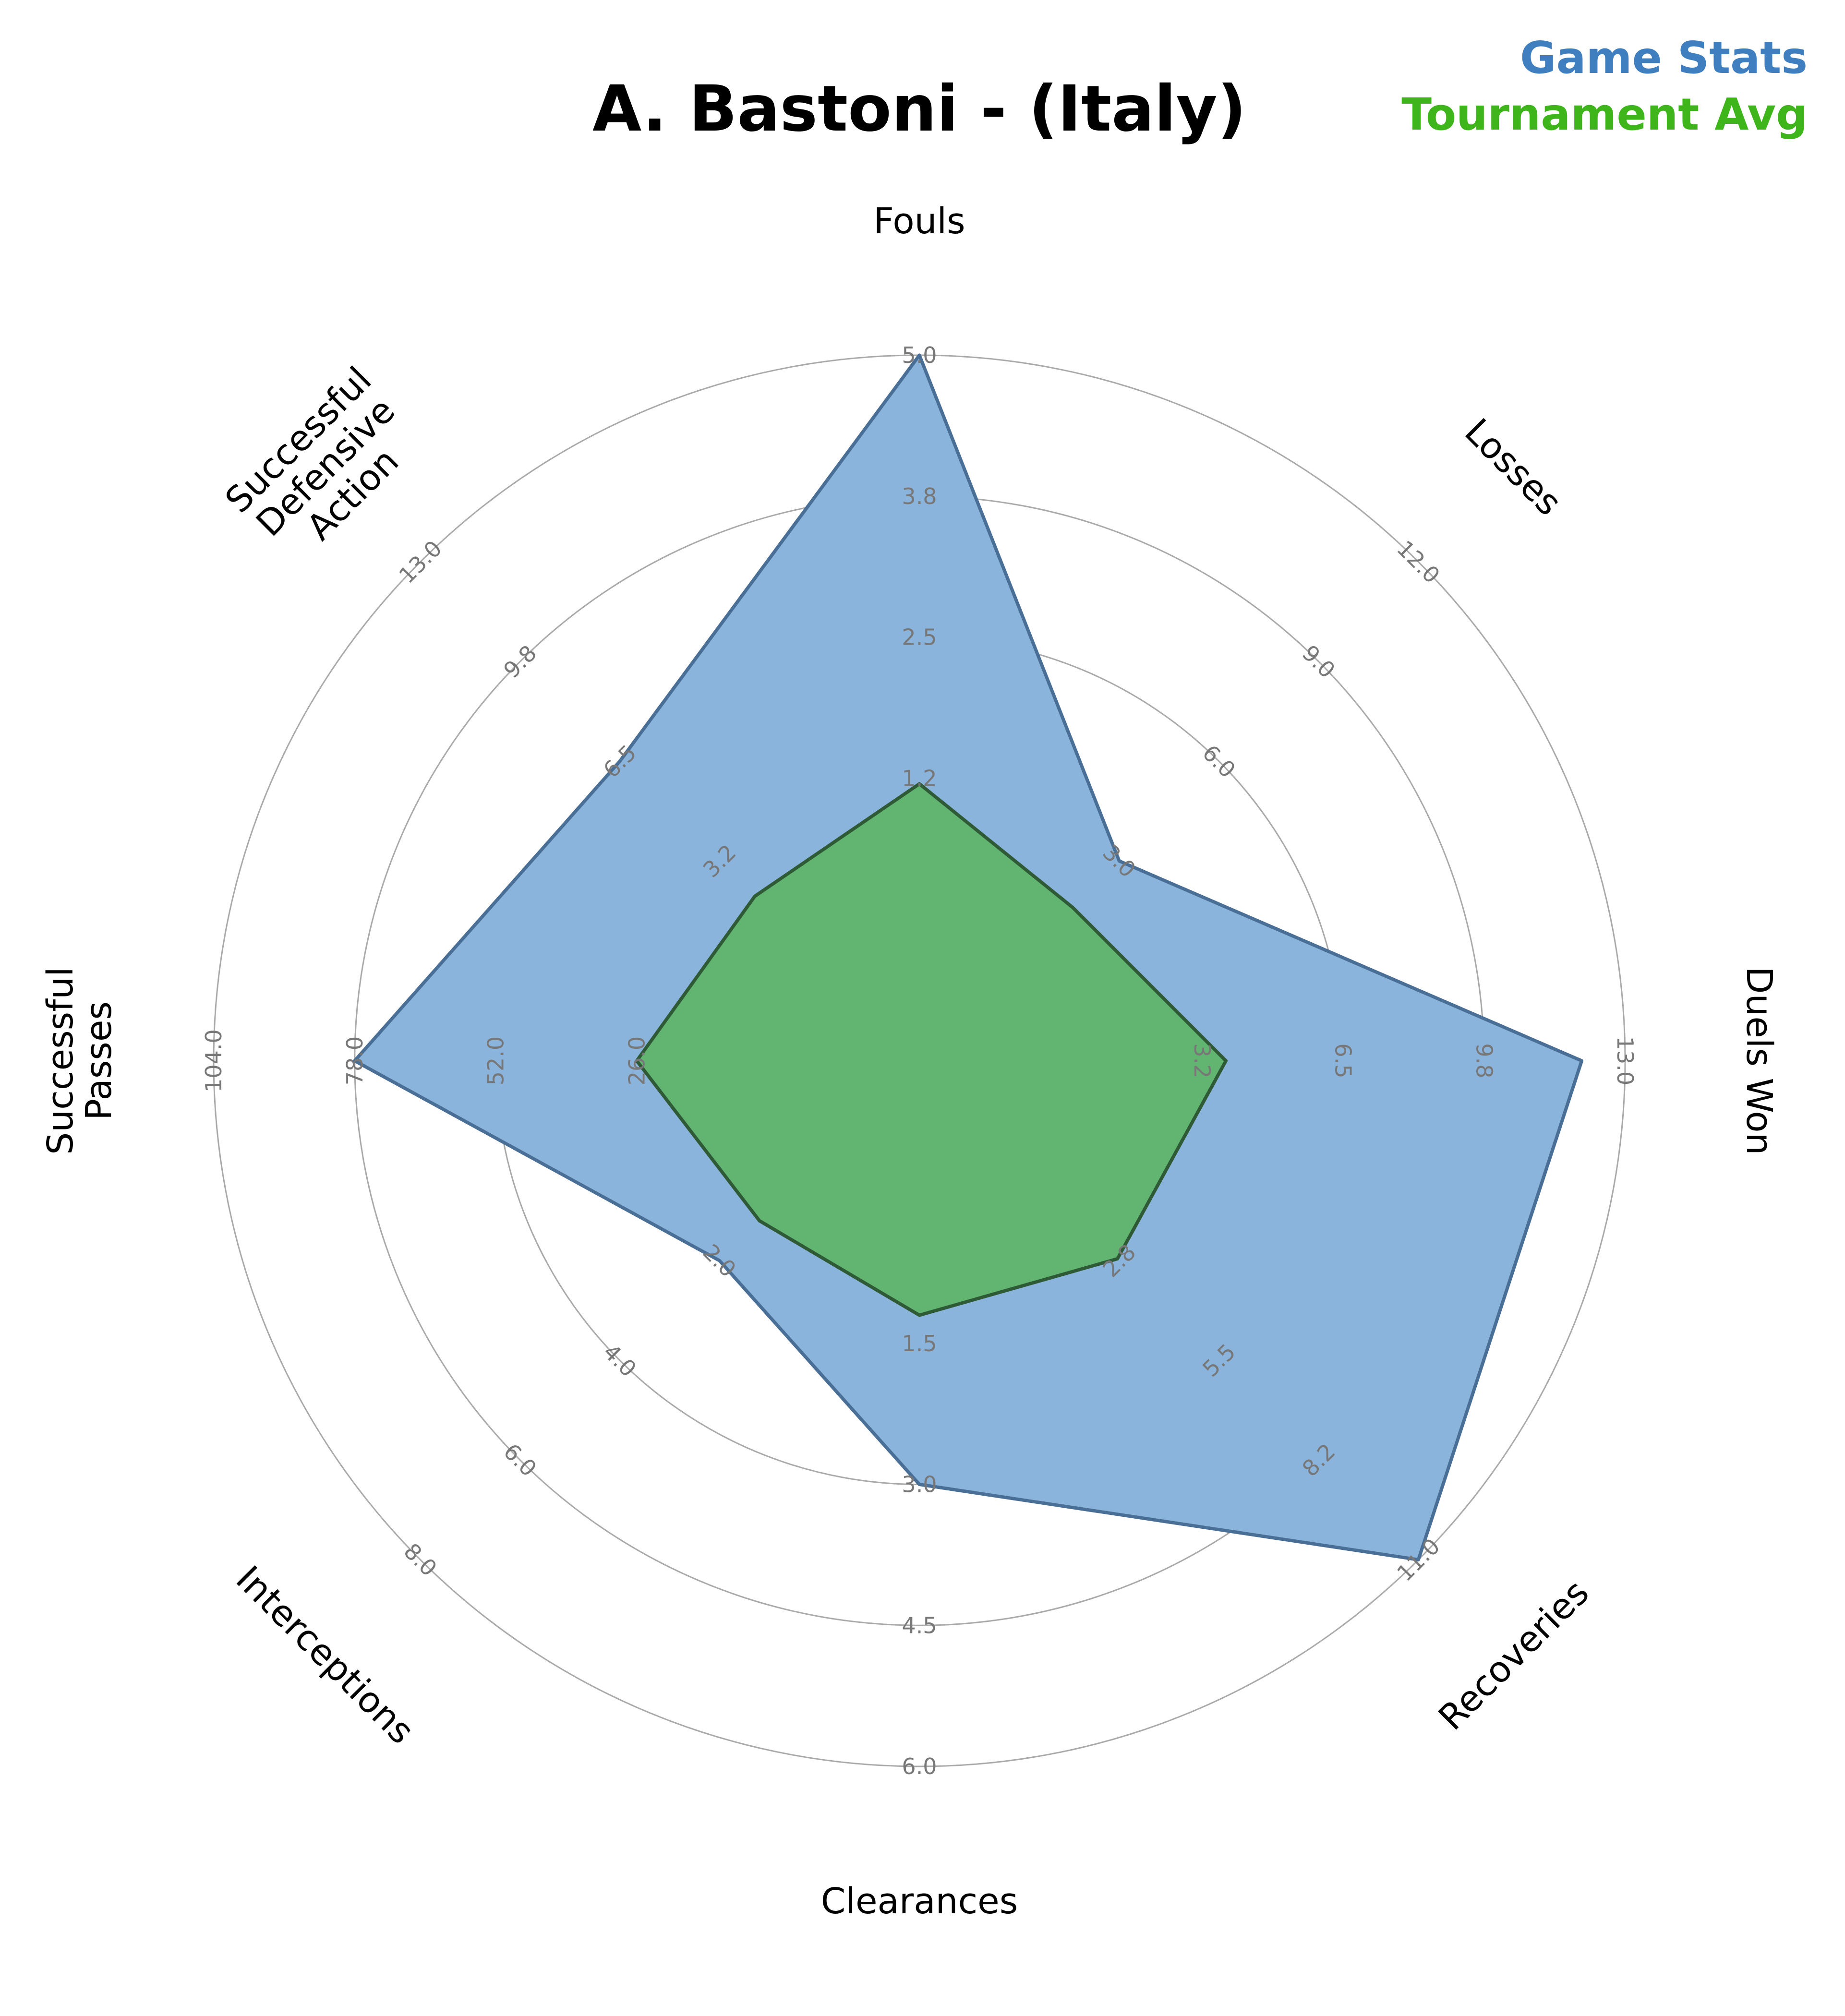  Describe the element at coordinates (919, 221) in the screenshot. I see `axis-label-fouls: Fouls` at that location.